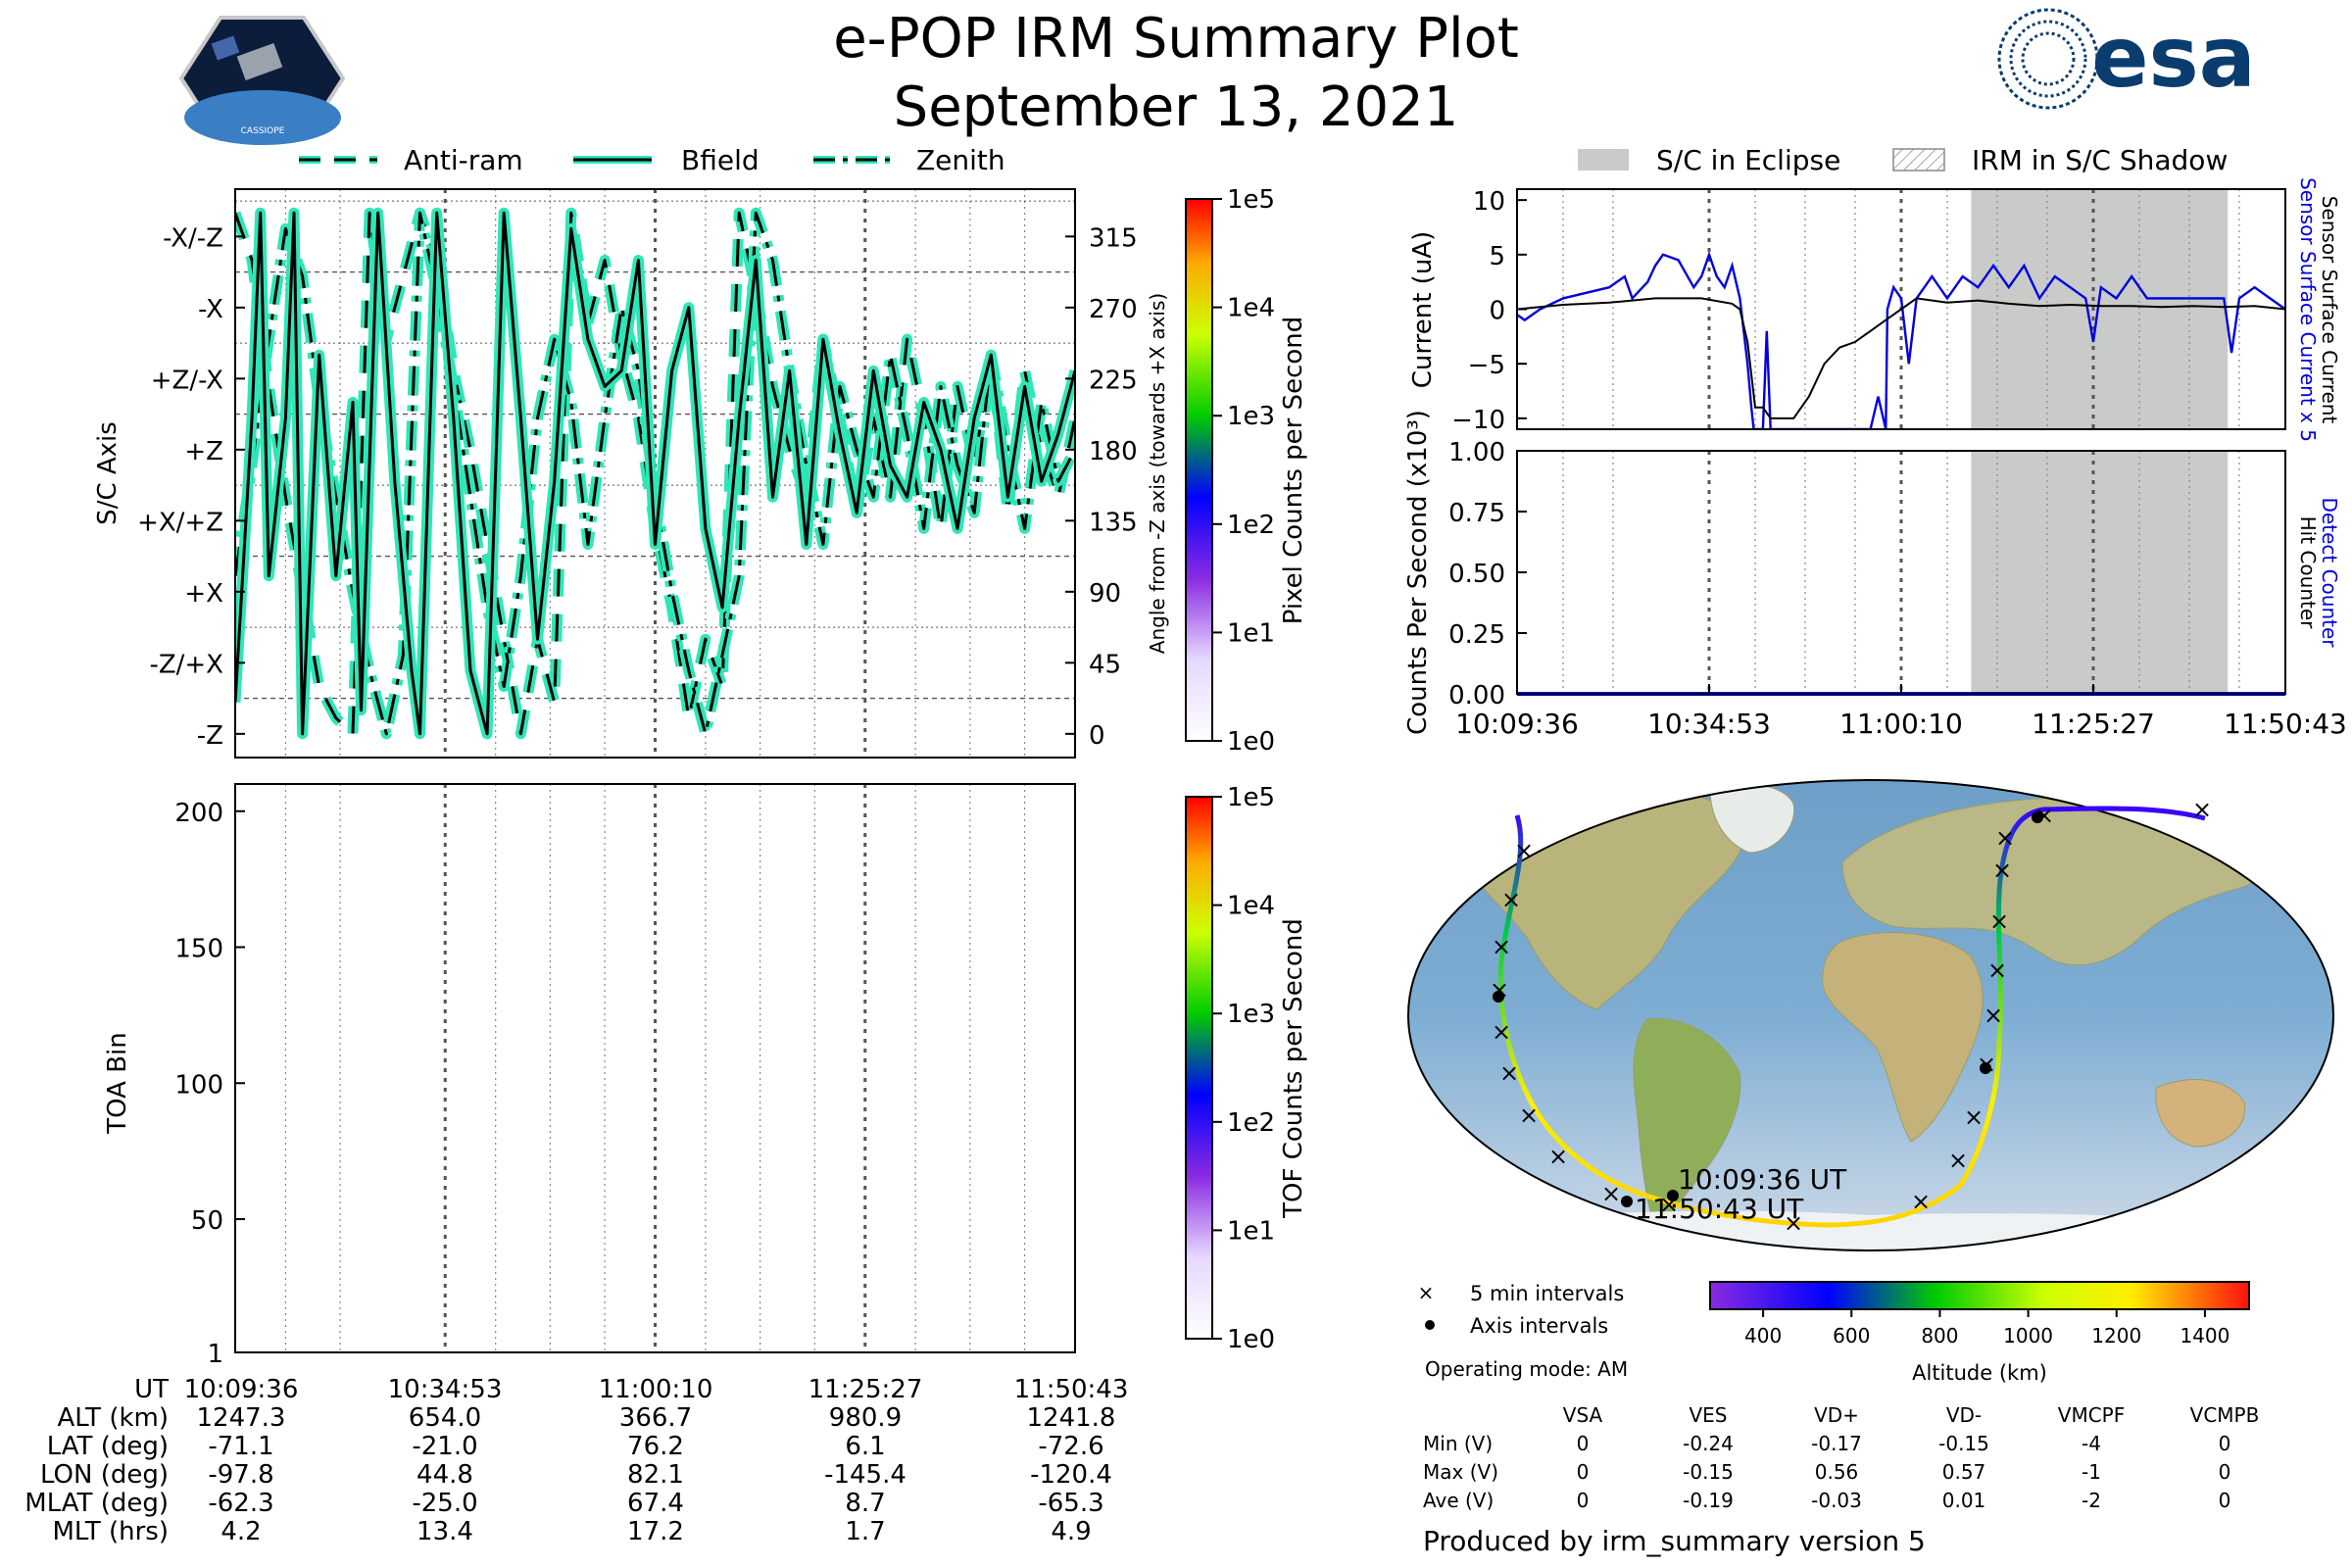 This screenshot has width=2352, height=1568. Describe the element at coordinates (865, 1475) in the screenshot. I see `time-table-cell-3-3: -145.4` at that location.